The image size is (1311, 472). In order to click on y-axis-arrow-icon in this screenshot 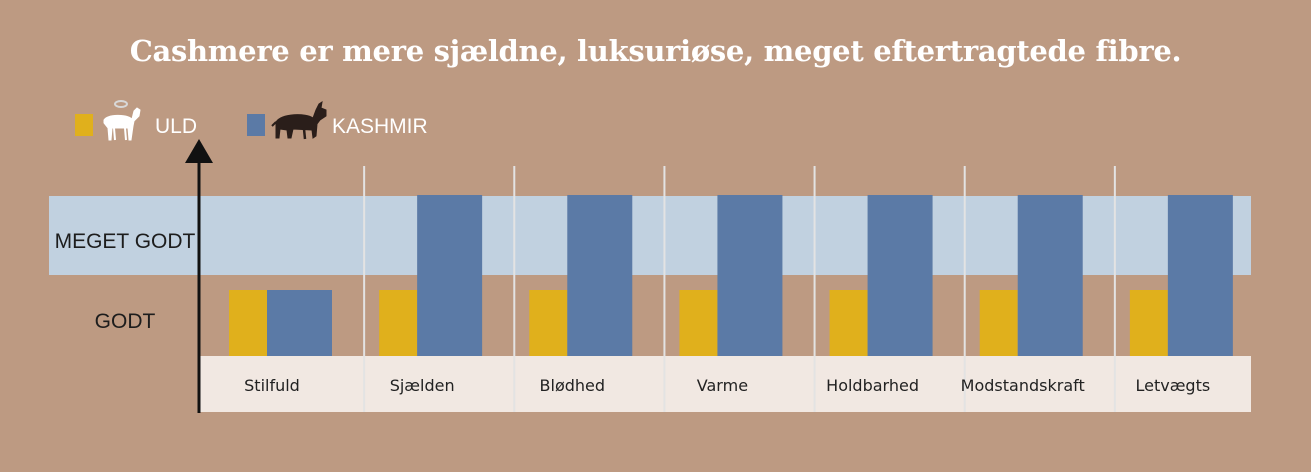, I will do `click(199, 151)`.